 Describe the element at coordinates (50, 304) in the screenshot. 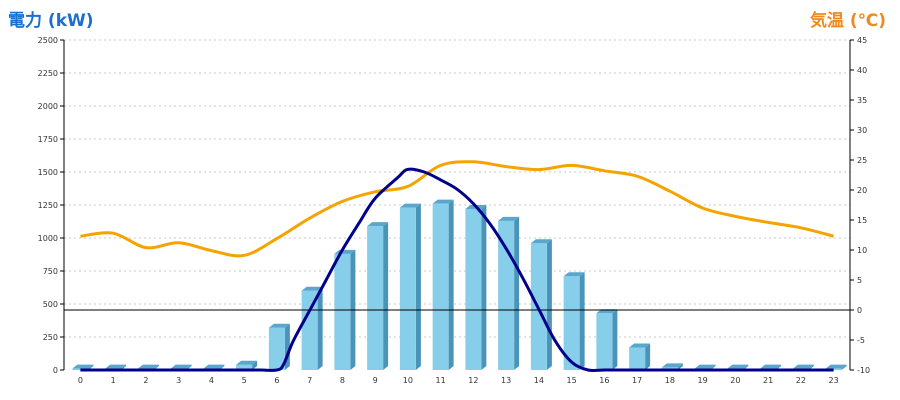

I see `left-tick-label: 500` at that location.